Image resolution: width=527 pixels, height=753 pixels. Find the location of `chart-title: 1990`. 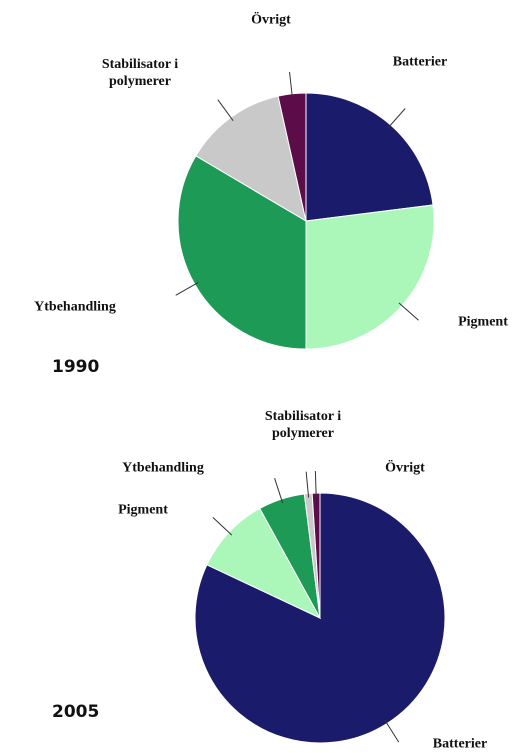

chart-title: 1990 is located at coordinates (76, 367).